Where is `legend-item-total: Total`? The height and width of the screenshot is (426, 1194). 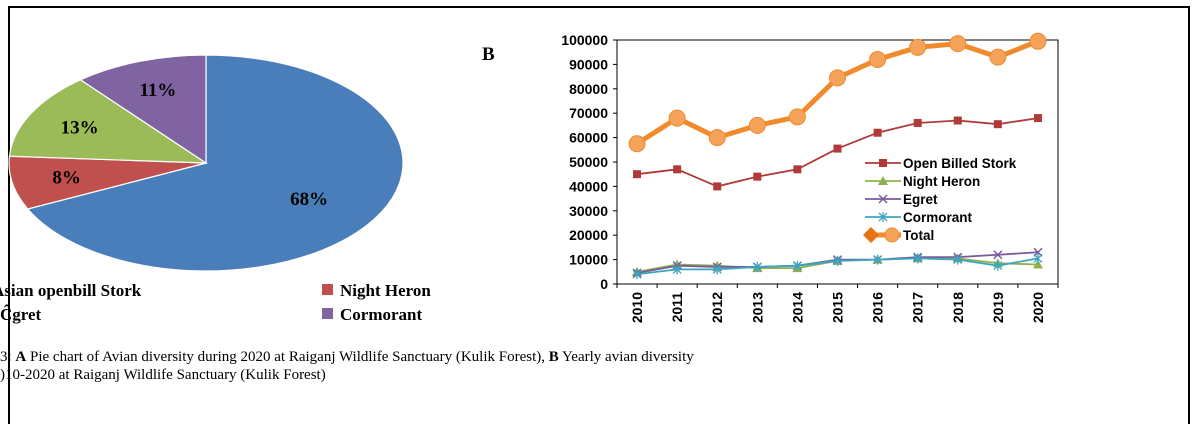
legend-item-total: Total is located at coordinates (898, 235).